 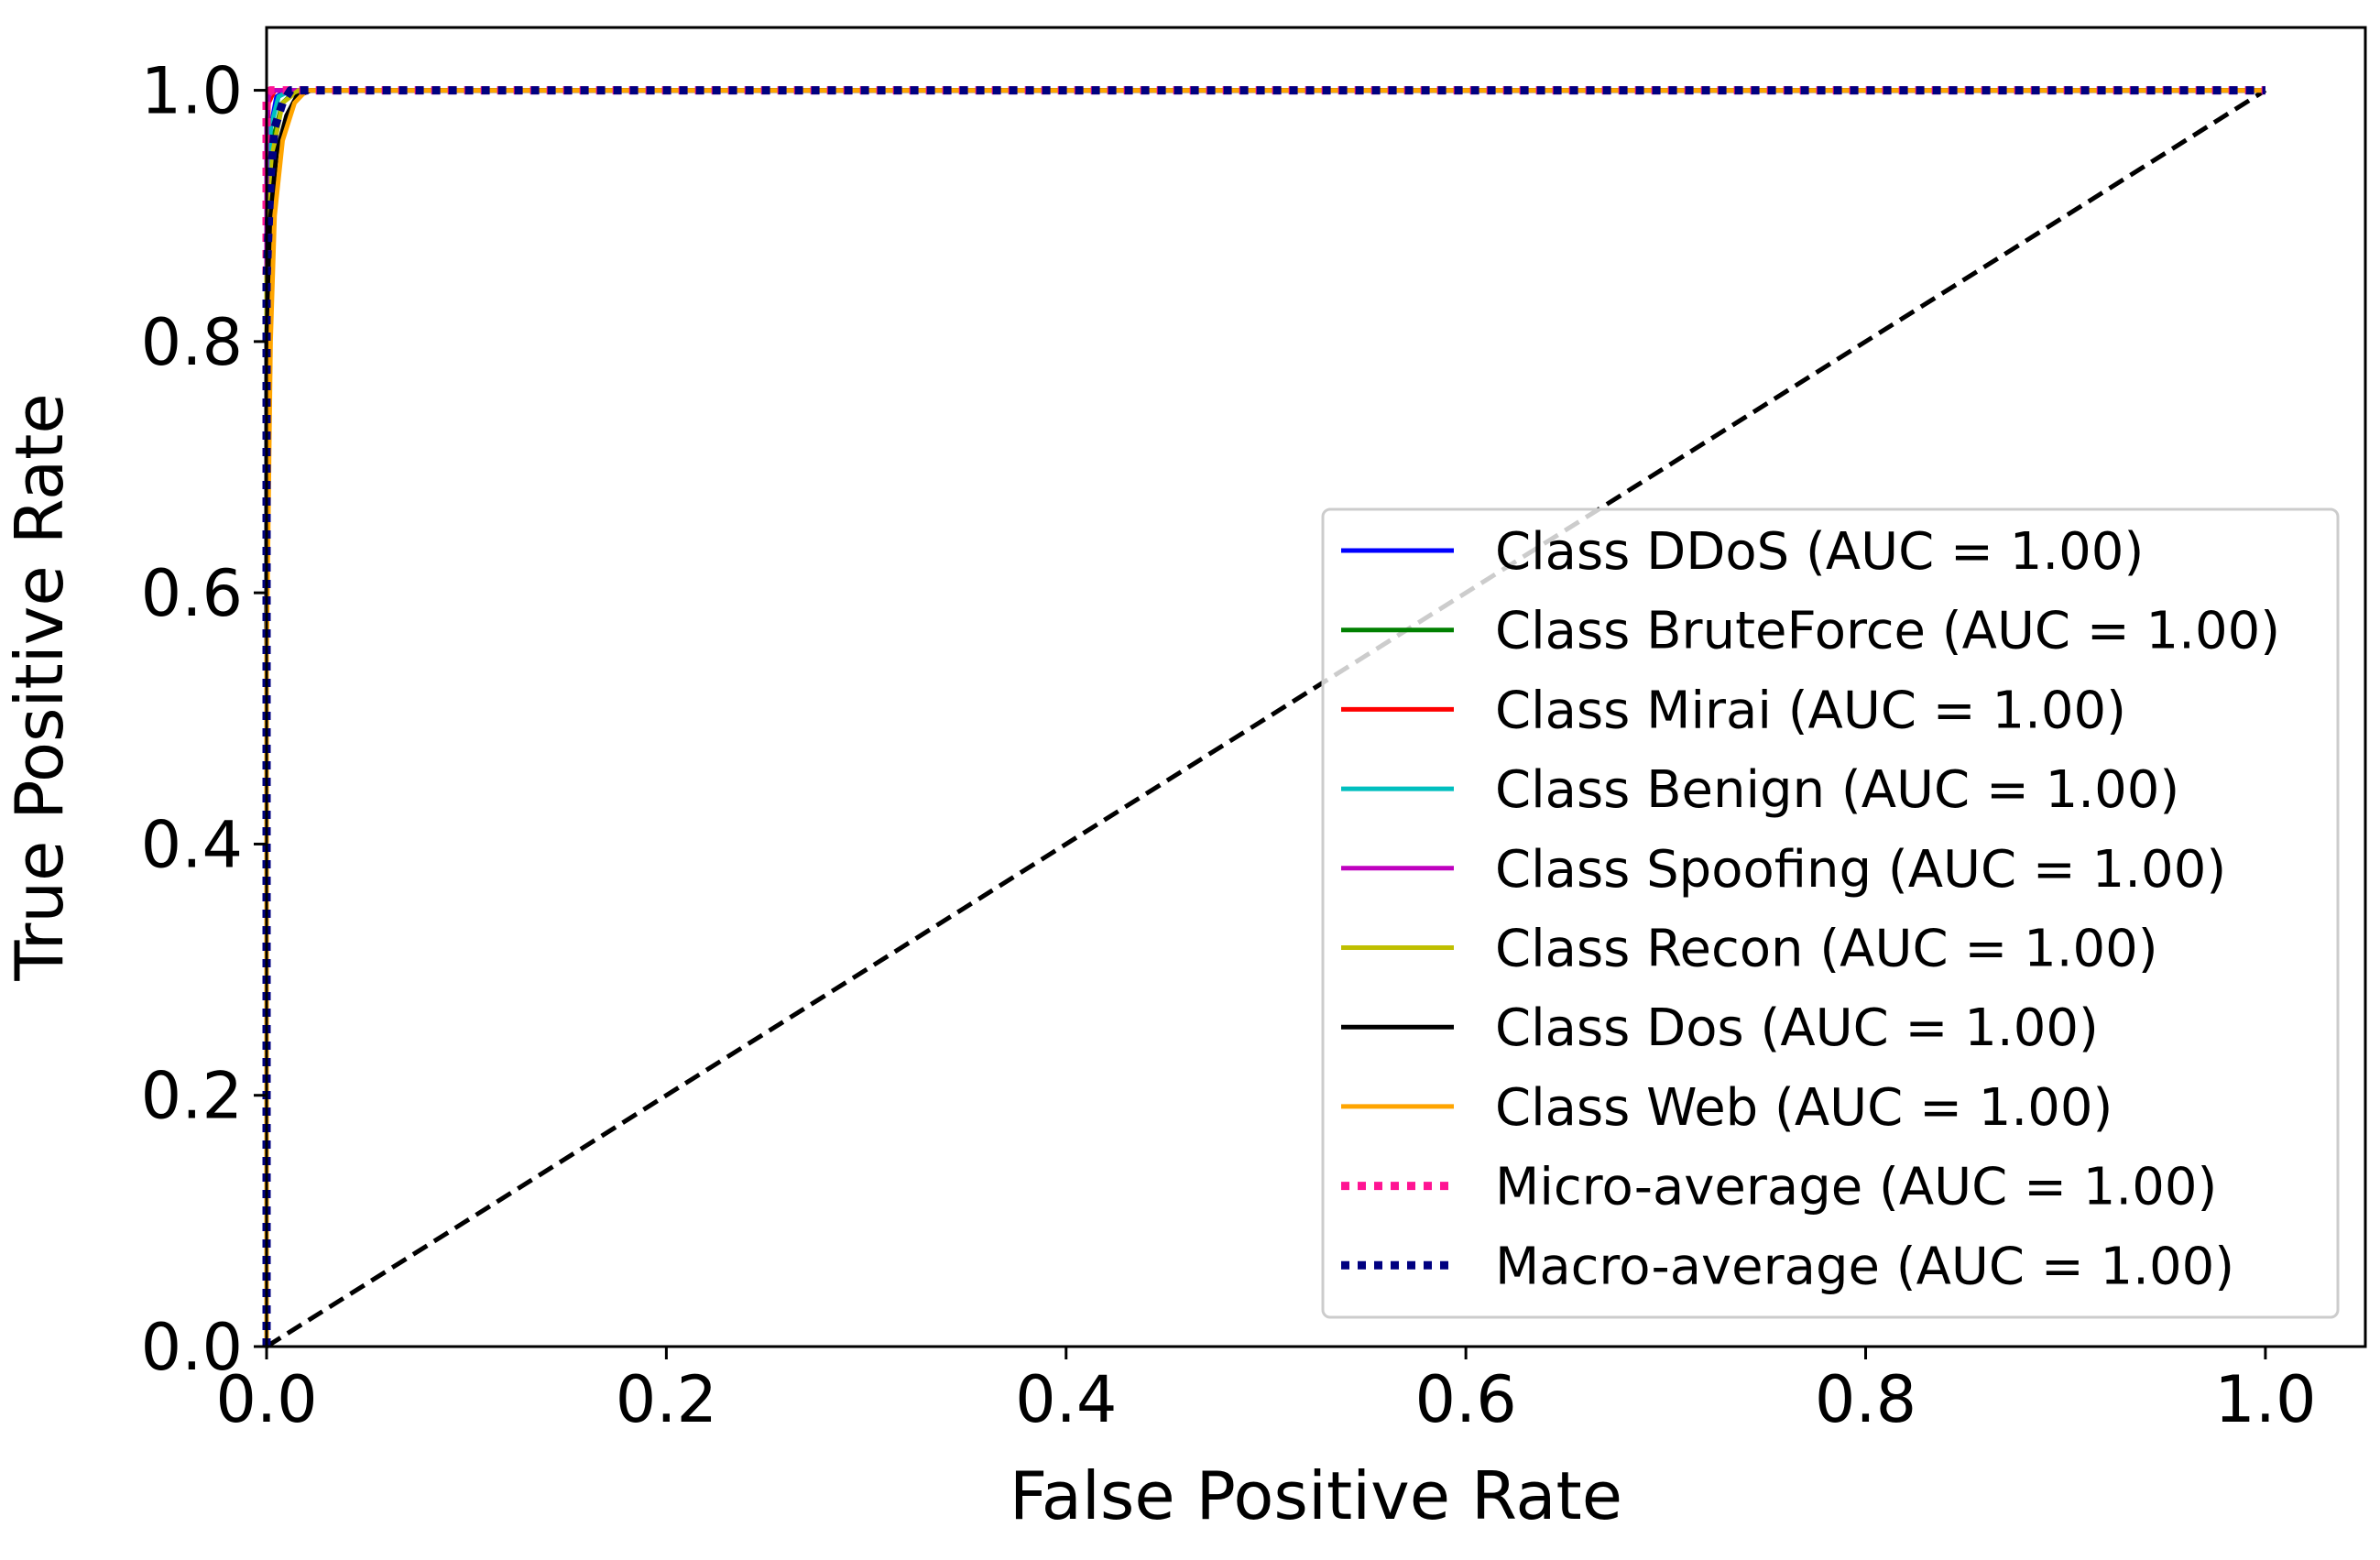 I want to click on x-tick-label: 0.4, so click(x=1066, y=1399).